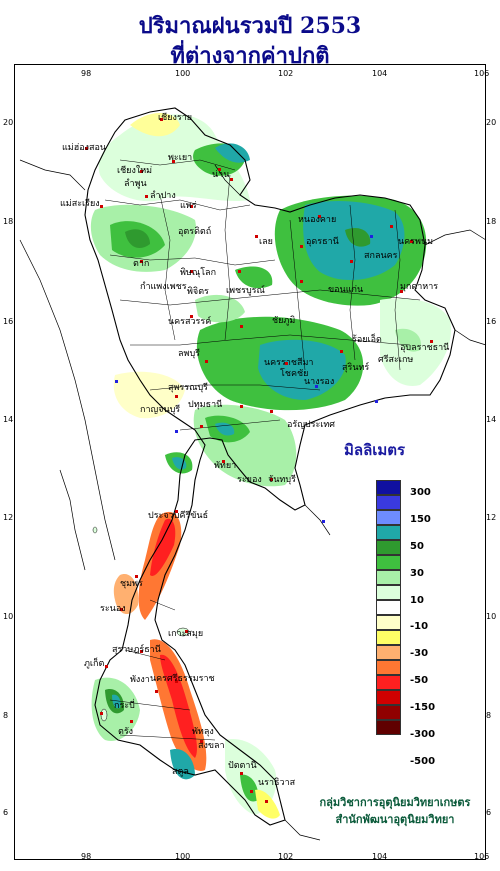  Describe the element at coordinates (183, 856) in the screenshot. I see `x-tick-bottom: 100` at that location.